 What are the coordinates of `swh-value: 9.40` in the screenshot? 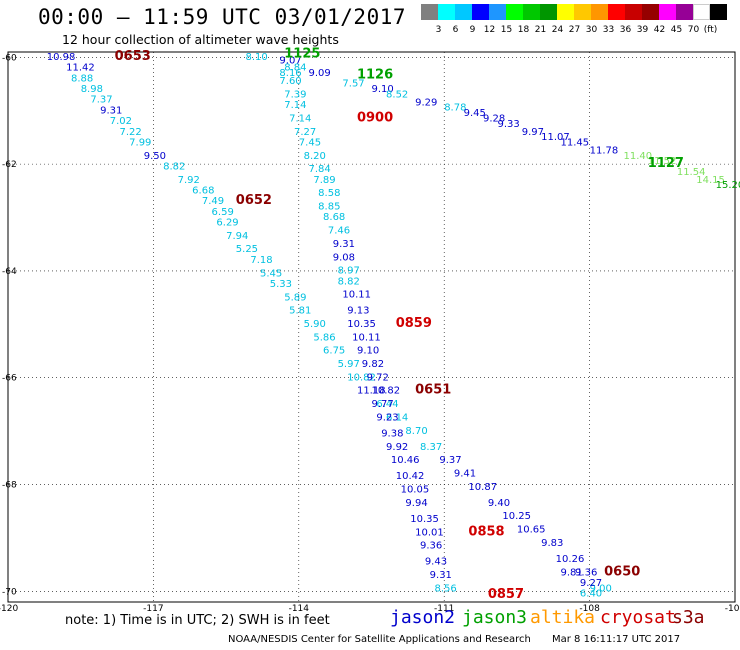 It's located at (499, 503).